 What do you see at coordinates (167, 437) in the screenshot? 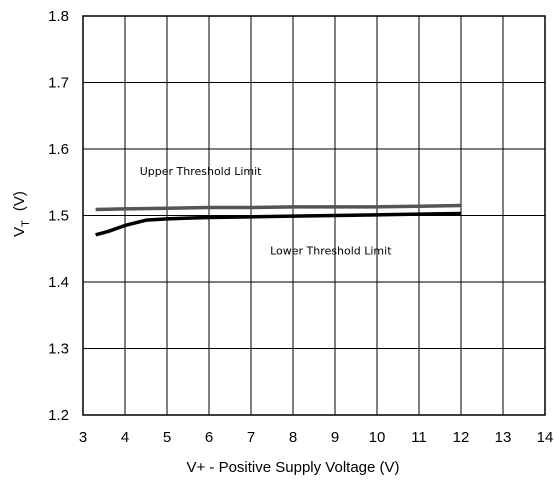
I see `x-tick-label: 5` at bounding box center [167, 437].